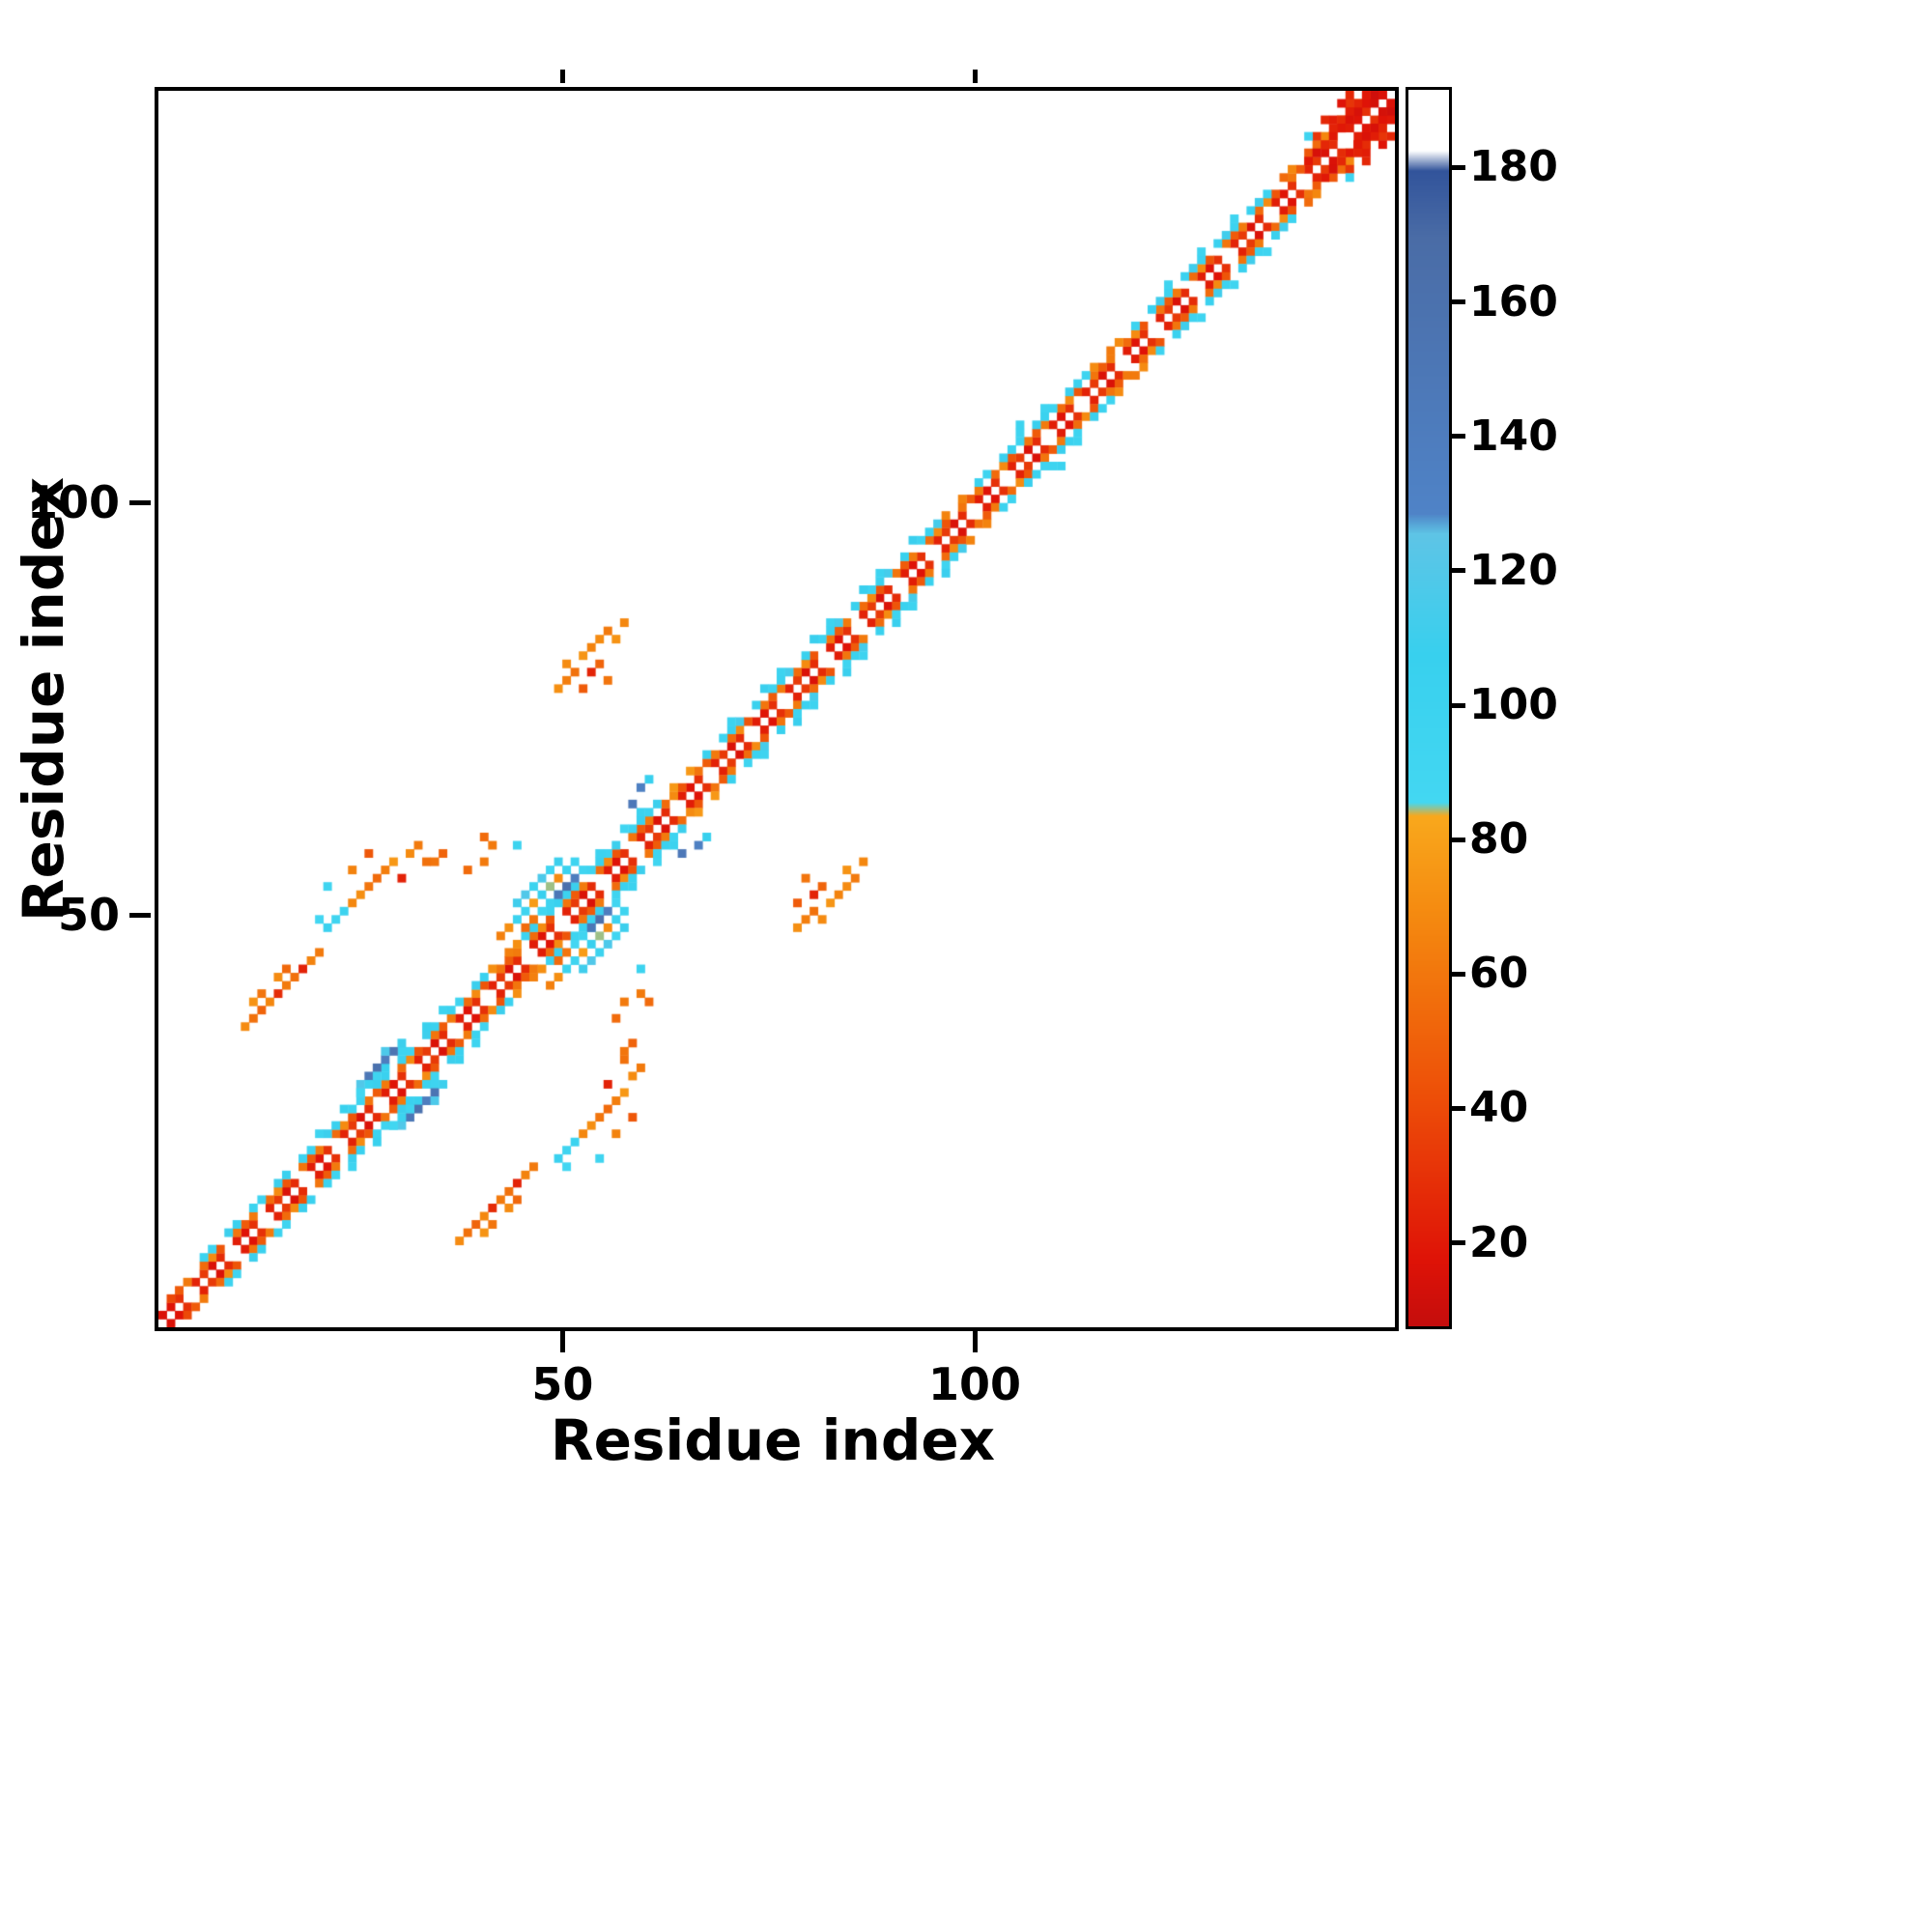 The height and width of the screenshot is (1932, 1932). Describe the element at coordinates (88, 914) in the screenshot. I see `y-tick-label: 50` at that location.